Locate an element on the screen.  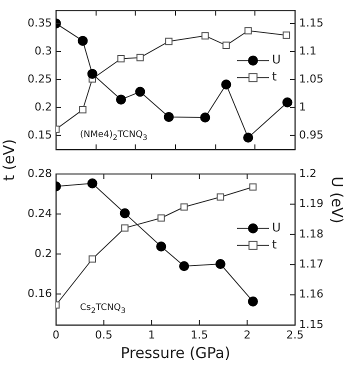
y-axis-title: t (eV) is located at coordinates (9, 160).